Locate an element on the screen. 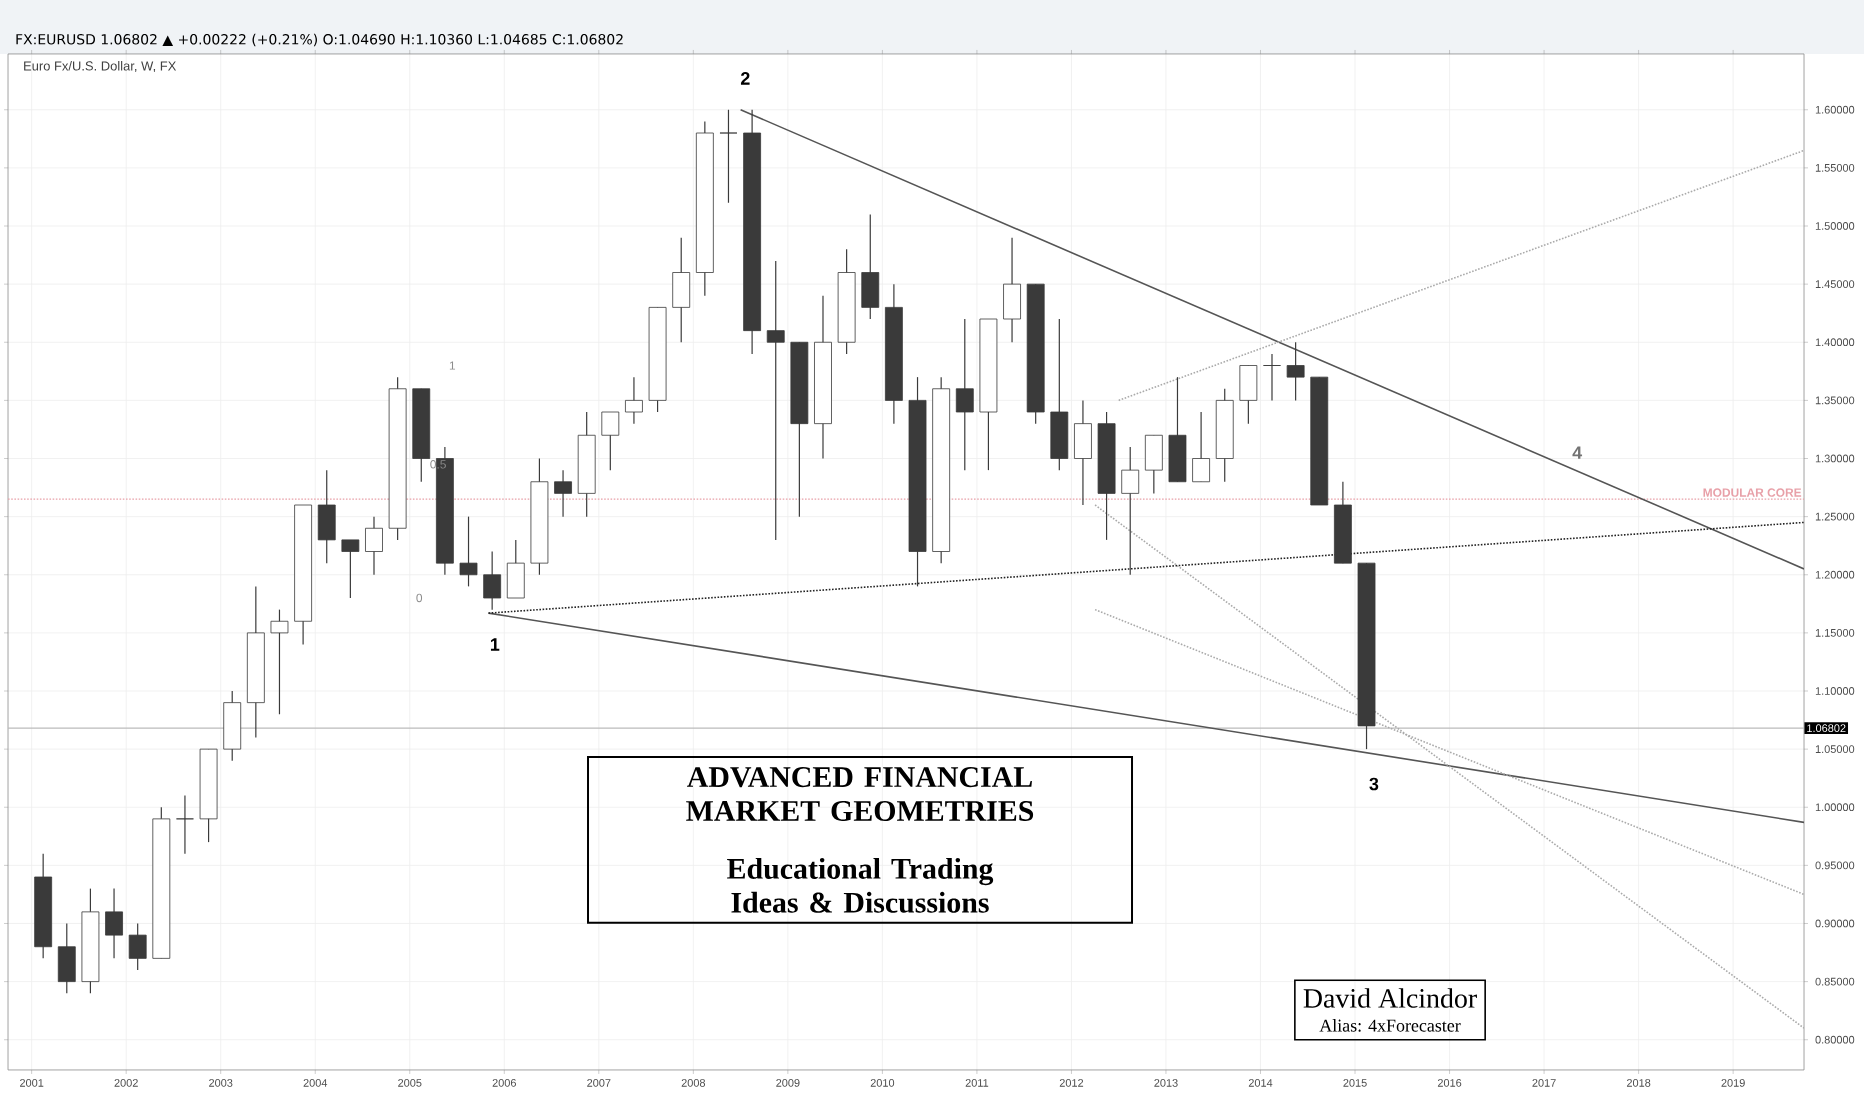 This screenshot has height=1100, width=1864. annotation: 1 is located at coordinates (495, 644).